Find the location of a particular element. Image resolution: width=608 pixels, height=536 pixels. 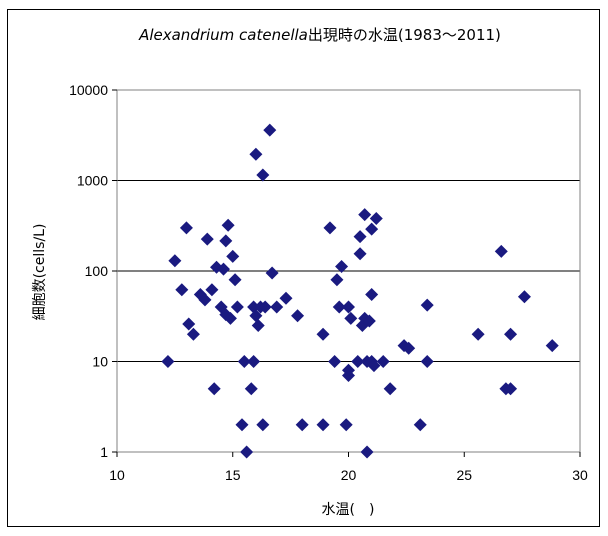

x-axis-ticks: 10 15 20 25 30 is located at coordinates (348, 467).